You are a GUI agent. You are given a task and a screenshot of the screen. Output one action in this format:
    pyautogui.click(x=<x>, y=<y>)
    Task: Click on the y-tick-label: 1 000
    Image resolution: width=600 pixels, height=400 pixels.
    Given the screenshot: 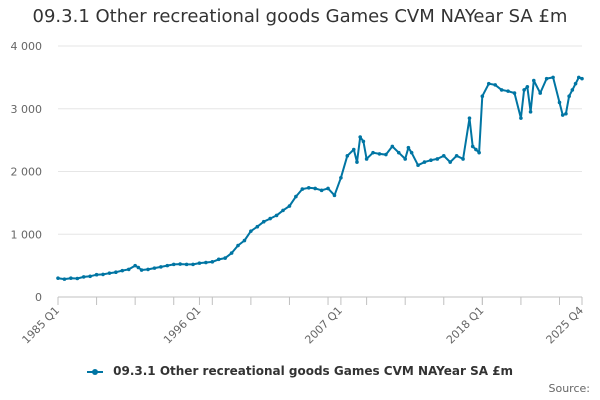 What is the action you would take?
    pyautogui.click(x=27, y=234)
    